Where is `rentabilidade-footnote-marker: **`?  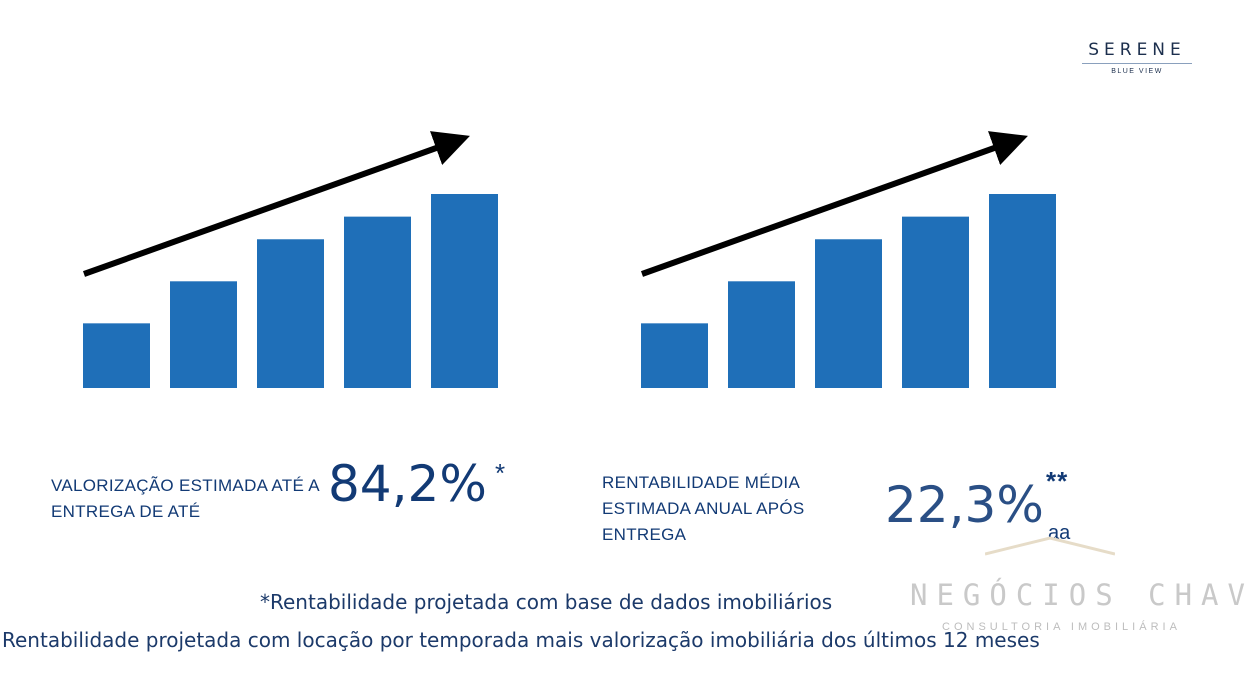 rentabilidade-footnote-marker: ** is located at coordinates (1057, 481).